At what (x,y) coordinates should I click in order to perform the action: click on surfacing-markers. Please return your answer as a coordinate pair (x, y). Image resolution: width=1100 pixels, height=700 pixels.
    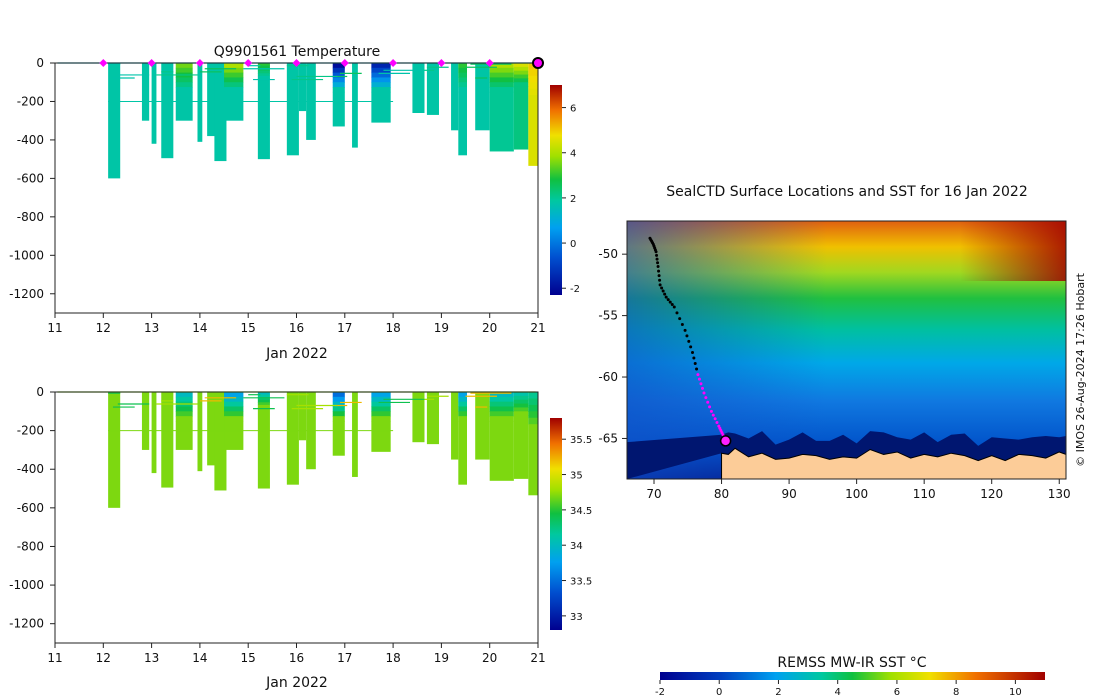
    Looking at the image, I should click on (321, 63).